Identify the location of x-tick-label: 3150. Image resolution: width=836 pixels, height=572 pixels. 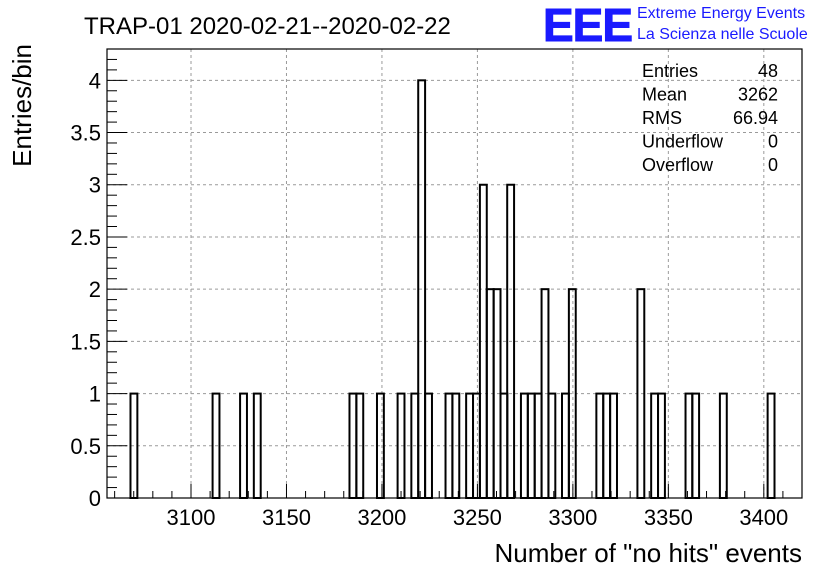
(286, 517).